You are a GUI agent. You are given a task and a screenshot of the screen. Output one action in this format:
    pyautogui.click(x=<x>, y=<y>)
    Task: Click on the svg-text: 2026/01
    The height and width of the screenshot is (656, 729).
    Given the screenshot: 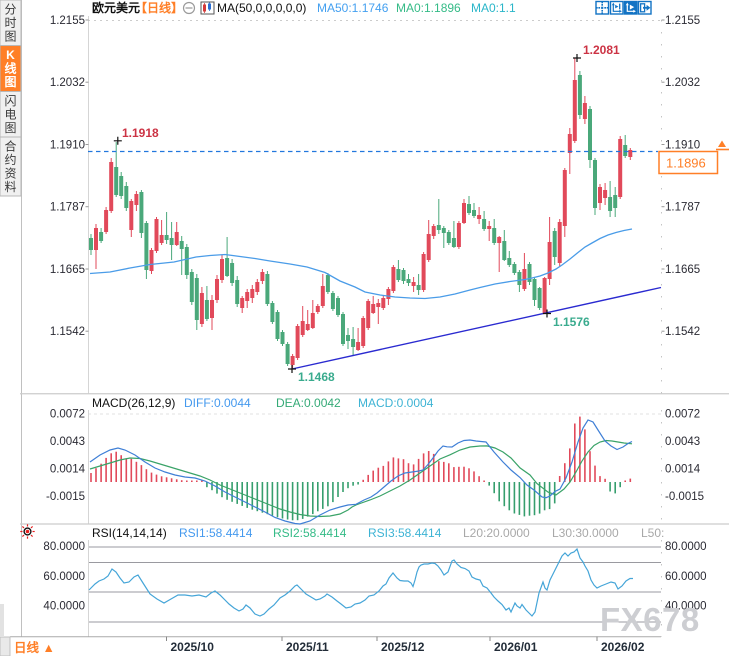 What is the action you would take?
    pyautogui.click(x=516, y=647)
    